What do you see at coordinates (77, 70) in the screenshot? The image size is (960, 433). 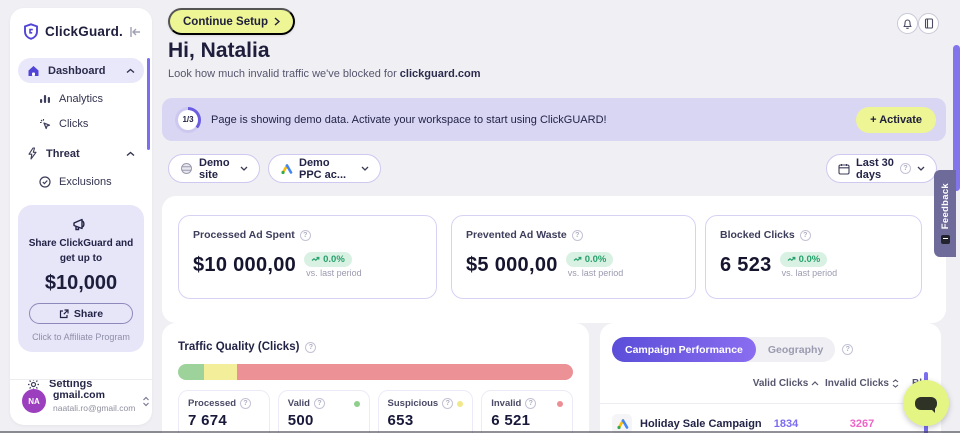 I see `sidebar-item-label: Dashboard` at bounding box center [77, 70].